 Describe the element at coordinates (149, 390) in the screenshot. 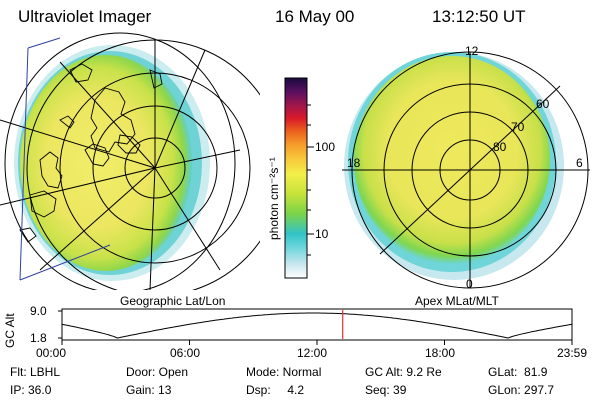

I see `info-gain: Gain: 13` at that location.